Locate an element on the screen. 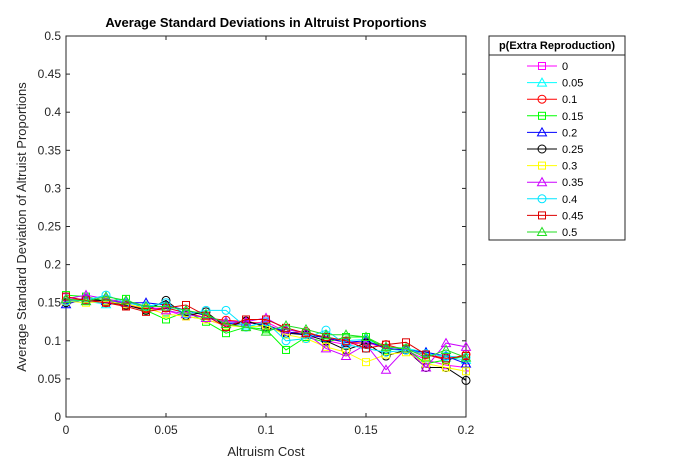 The height and width of the screenshot is (468, 674). x-tick-label: 0.1 is located at coordinates (266, 430).